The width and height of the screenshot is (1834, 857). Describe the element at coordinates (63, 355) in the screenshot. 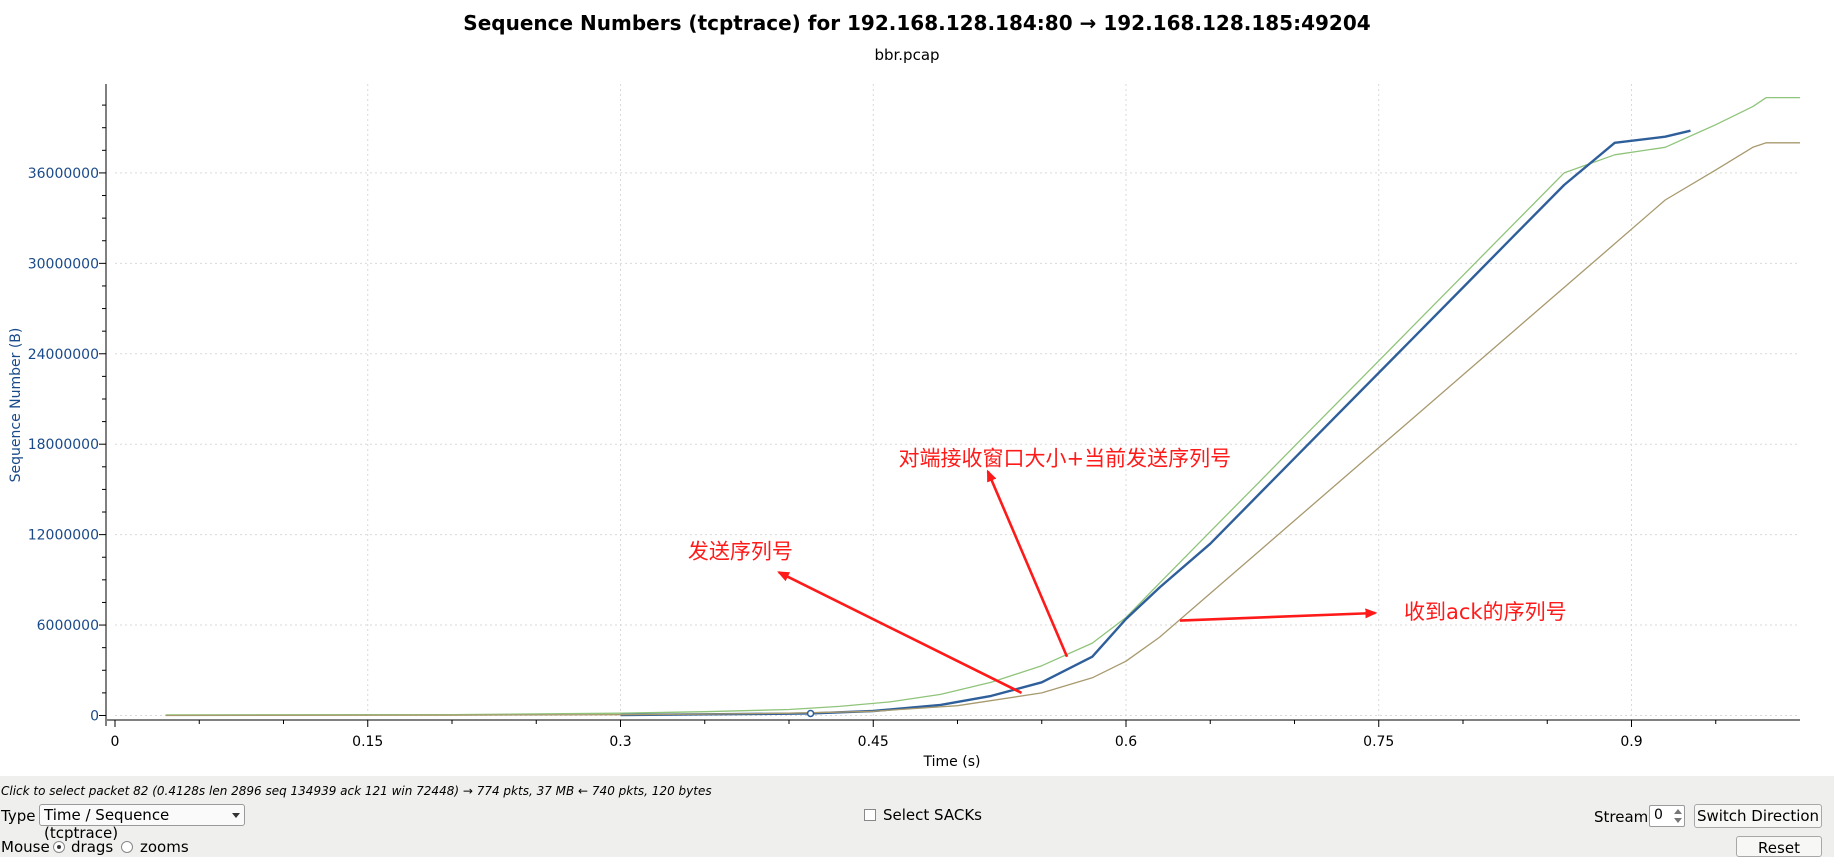

I see `y-tick-label: 24000000` at that location.